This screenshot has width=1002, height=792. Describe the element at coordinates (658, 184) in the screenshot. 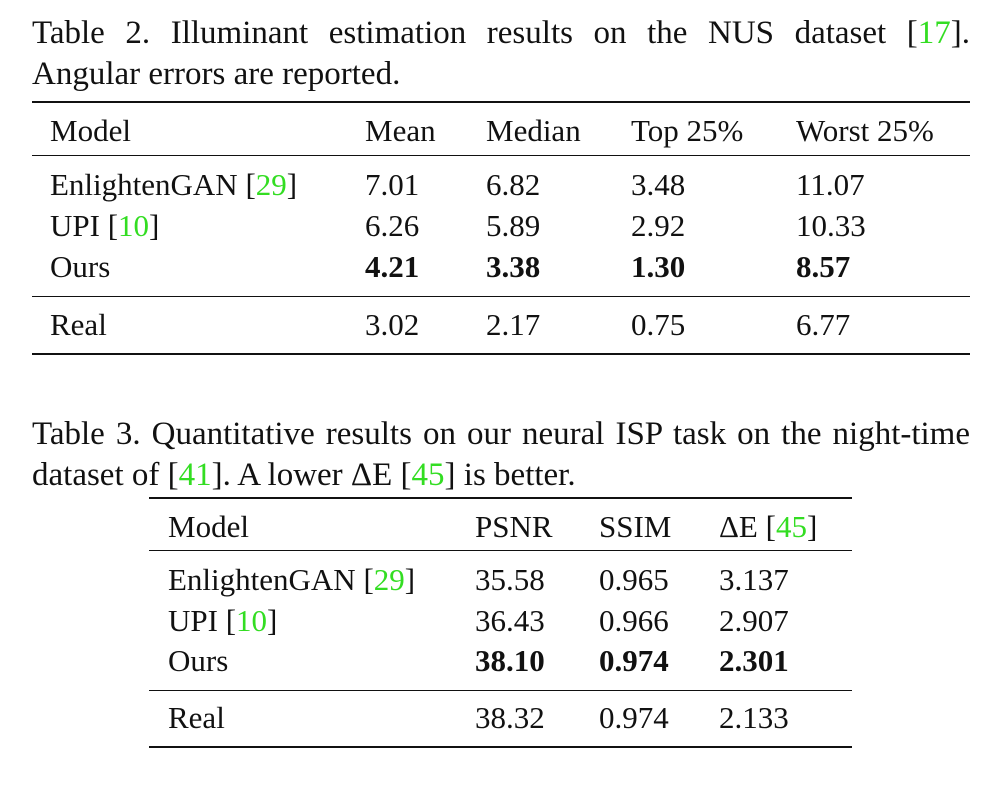

I see `table-2-cell: 3.48` at that location.